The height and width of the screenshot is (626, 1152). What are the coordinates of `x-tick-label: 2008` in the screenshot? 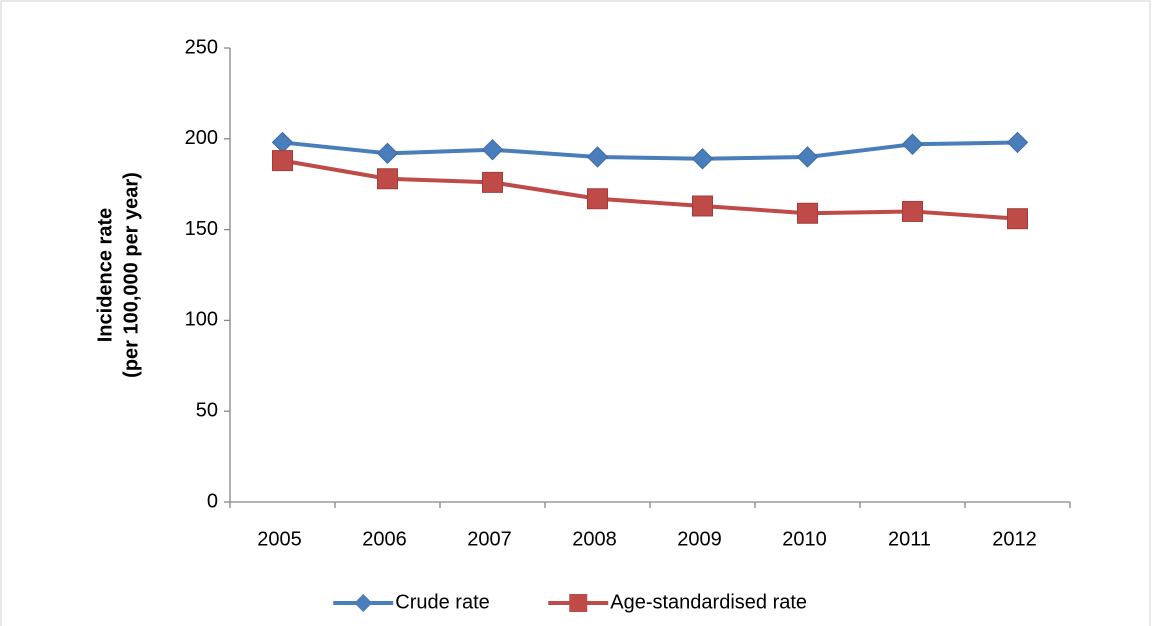 It's located at (594, 539).